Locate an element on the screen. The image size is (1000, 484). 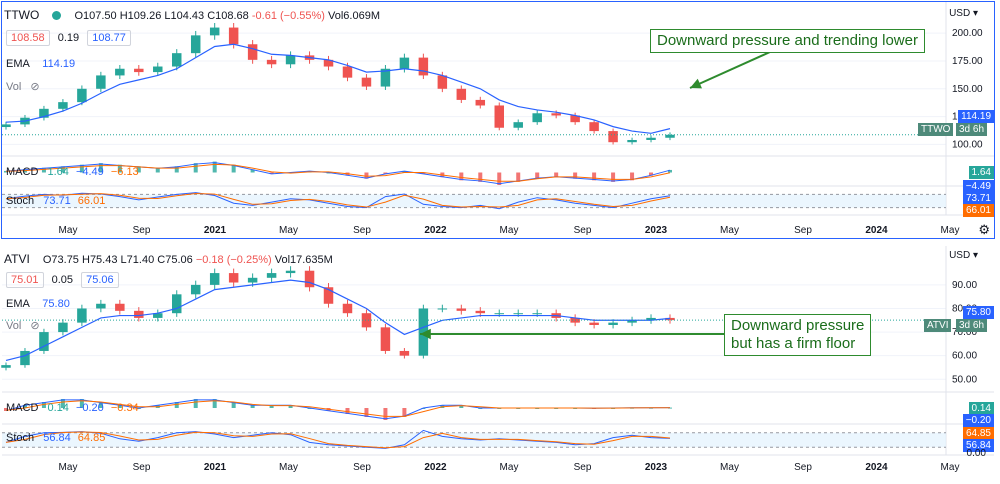
bid-price: 75.01 is located at coordinates (25, 280).